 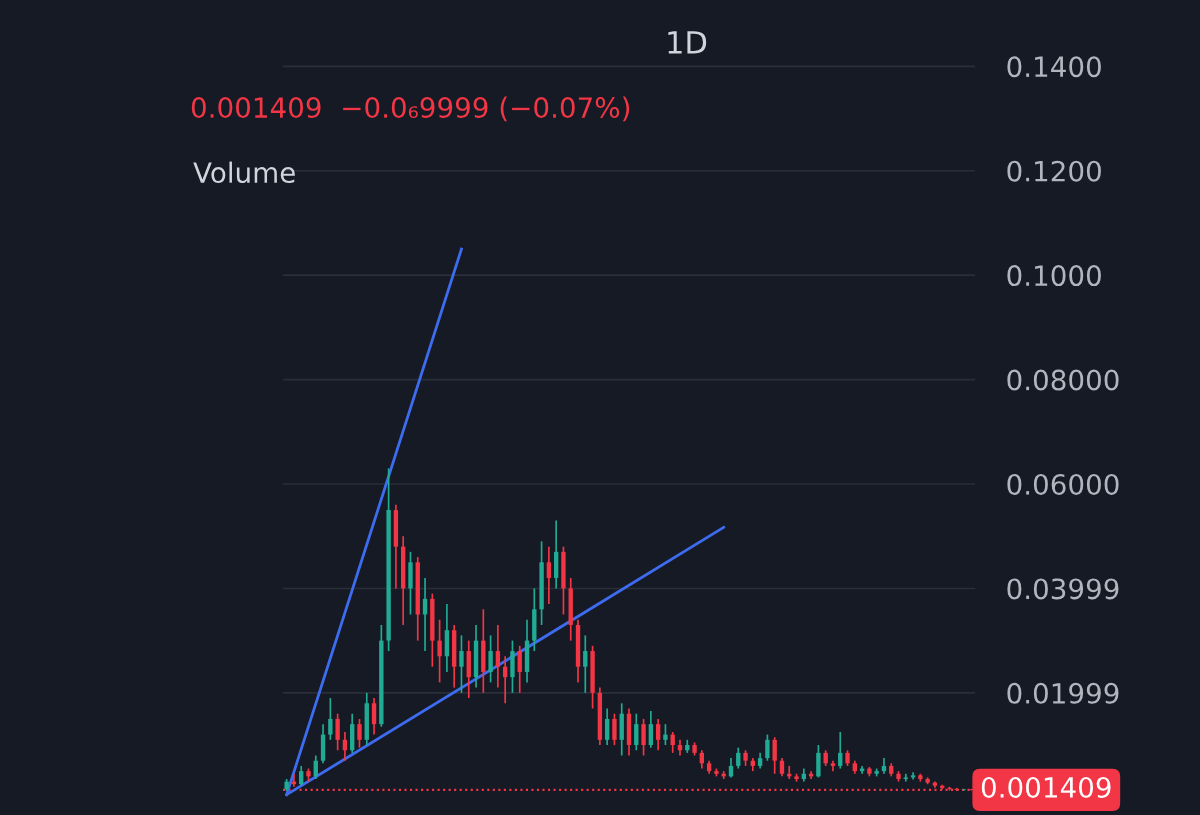 I want to click on y-tick-label: 0.08000, so click(x=1063, y=380).